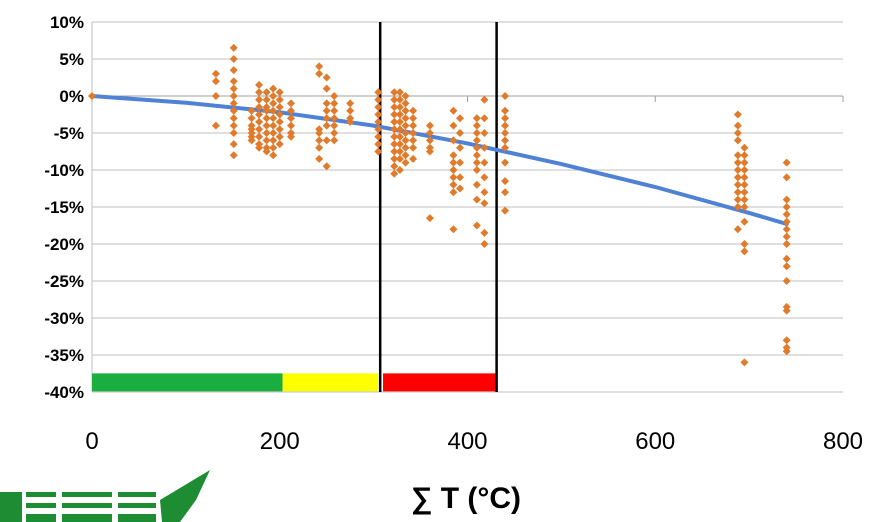  What do you see at coordinates (64, 318) in the screenshot?
I see `y-tick-label: -30%` at bounding box center [64, 318].